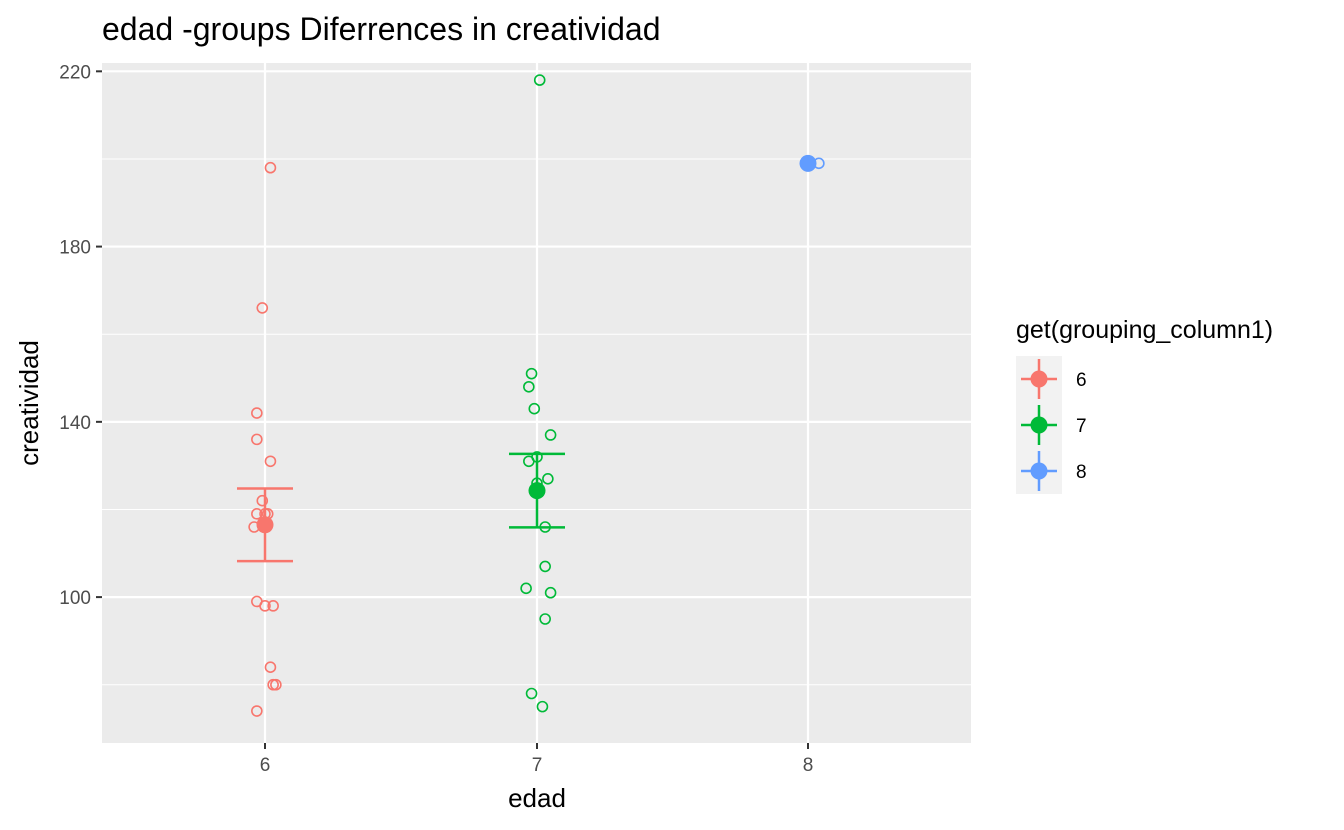  Describe the element at coordinates (75, 72) in the screenshot. I see `y-tick-label: 220` at that location.